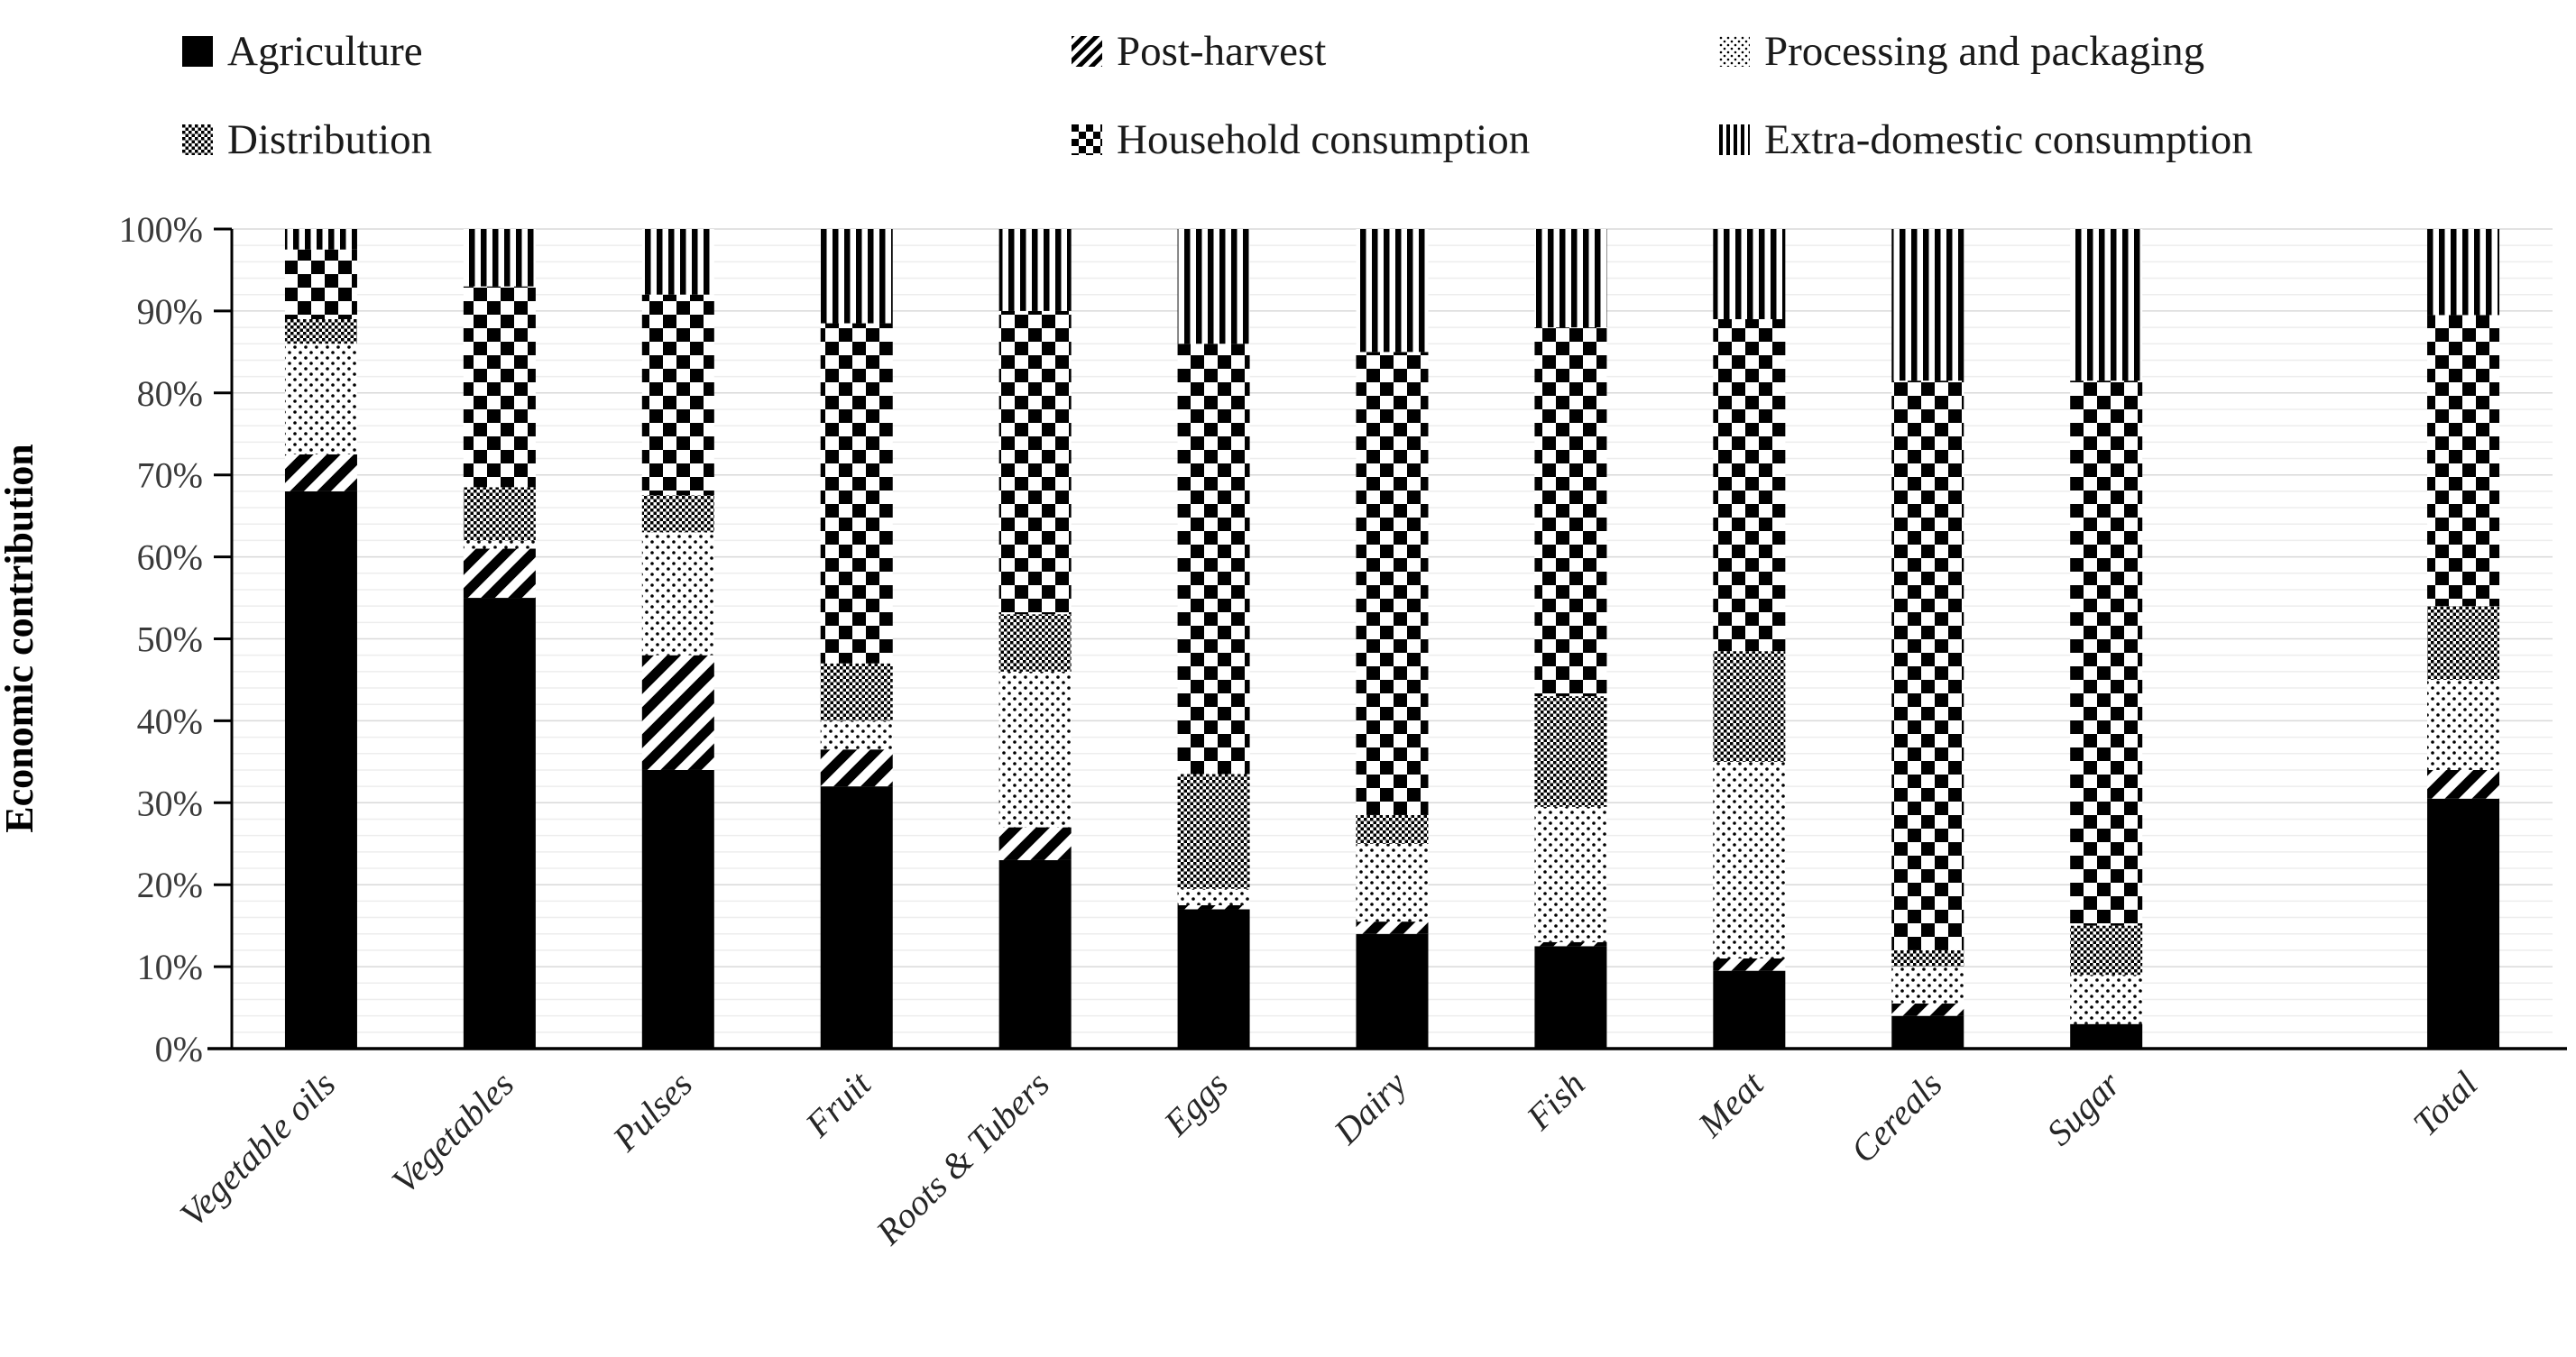 Image resolution: width=2576 pixels, height=1357 pixels. I want to click on x-axis-label: Vegetable oils, so click(258, 1149).